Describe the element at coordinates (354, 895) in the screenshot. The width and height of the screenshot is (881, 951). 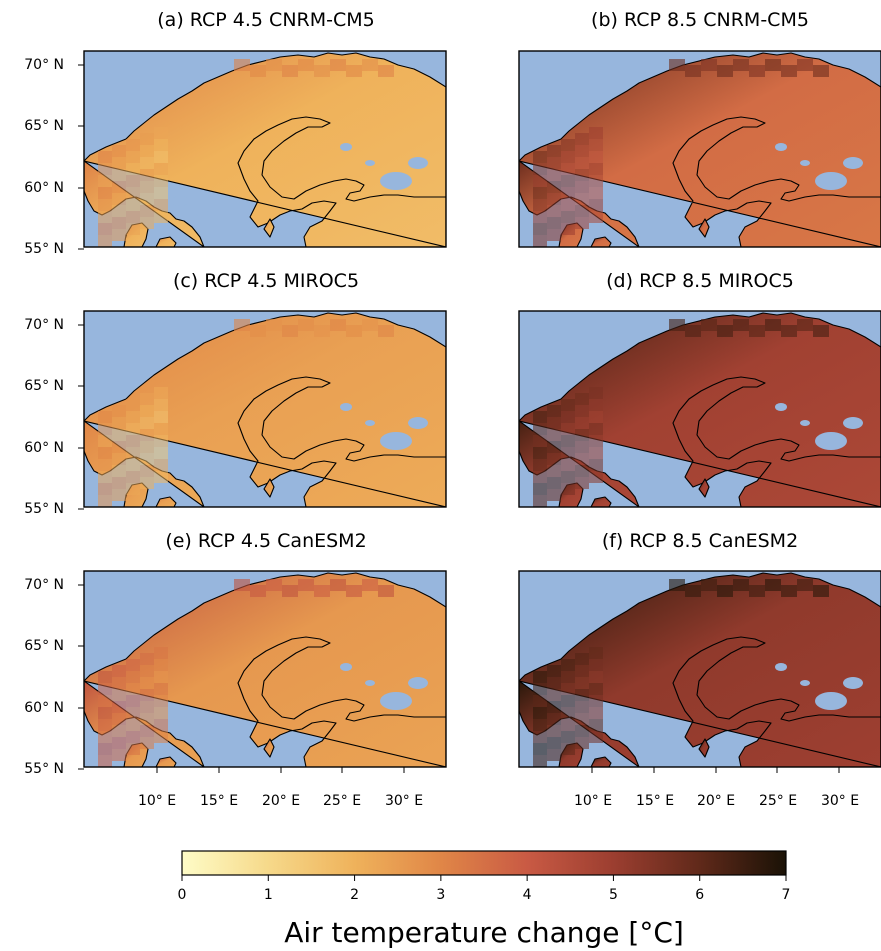
I see `colorbar-tick-label: 2` at that location.